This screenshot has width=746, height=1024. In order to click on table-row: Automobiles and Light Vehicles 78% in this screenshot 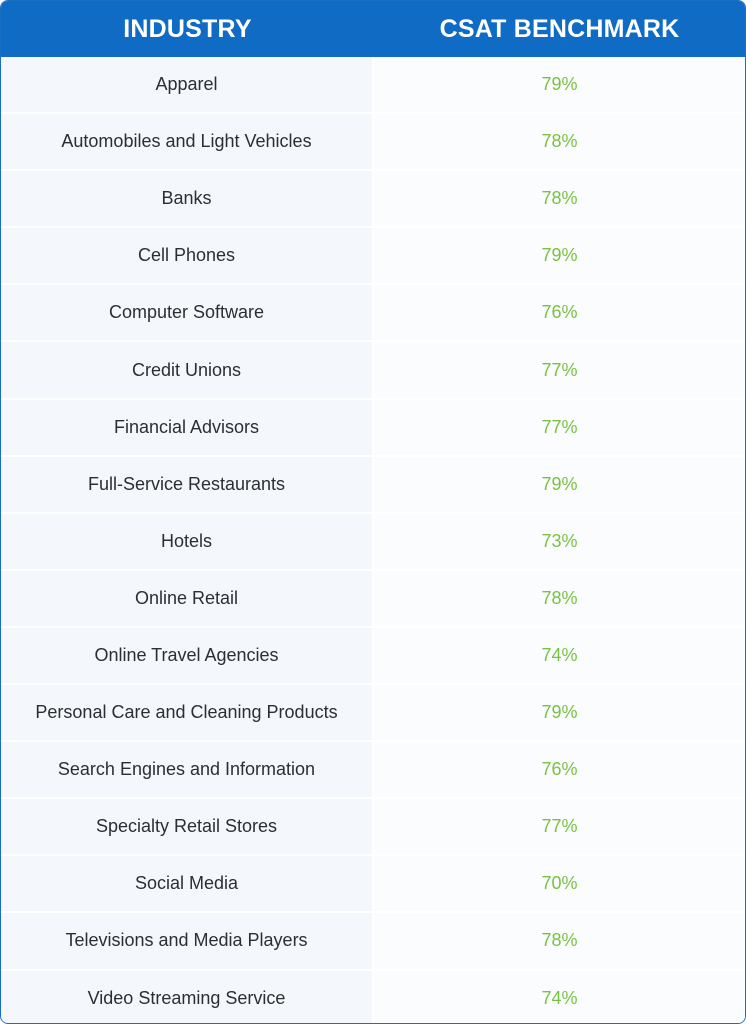, I will do `click(373, 143)`.